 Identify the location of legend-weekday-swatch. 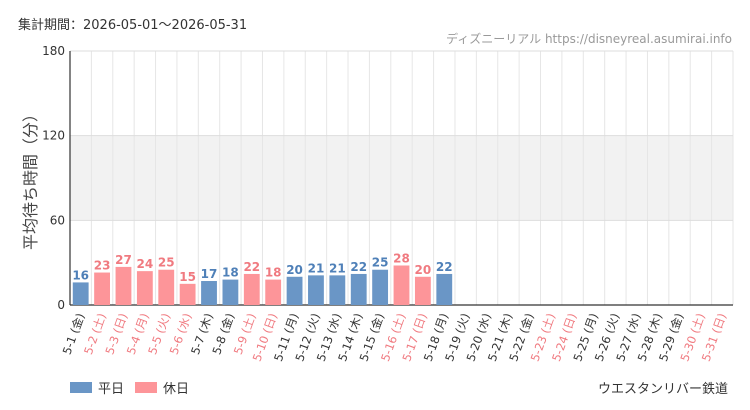
(81, 387).